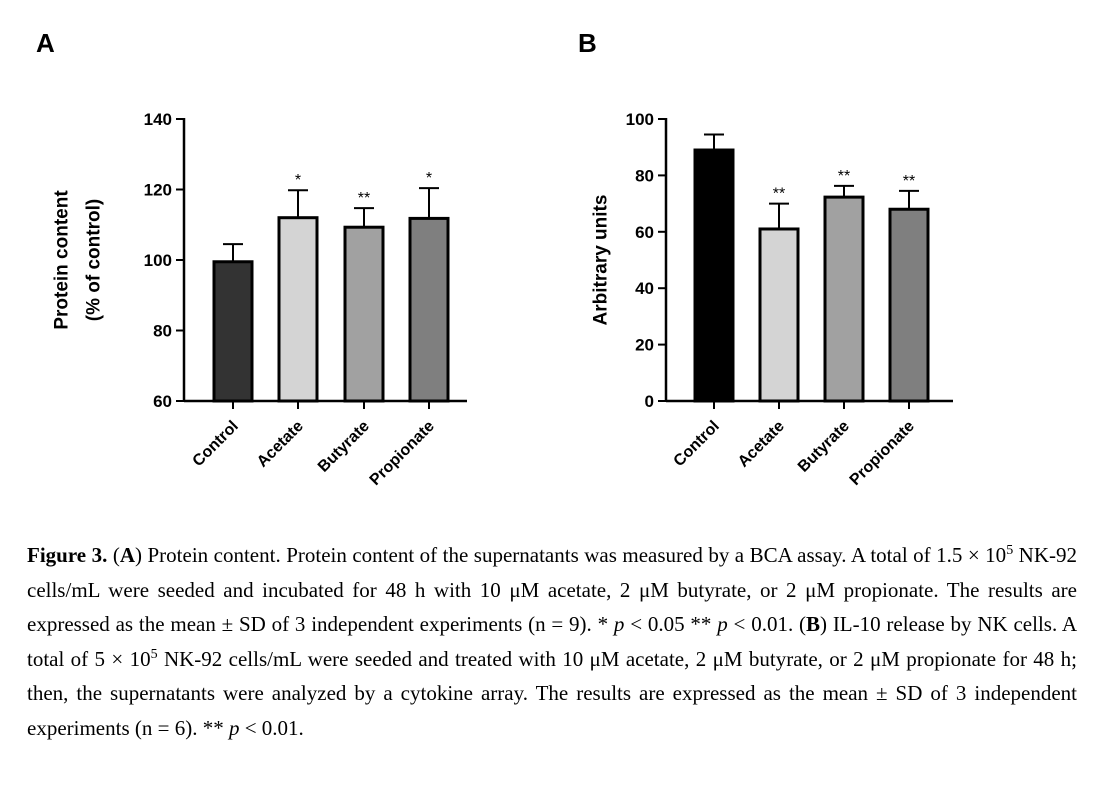 The height and width of the screenshot is (788, 1102). I want to click on panel-label: B, so click(587, 43).